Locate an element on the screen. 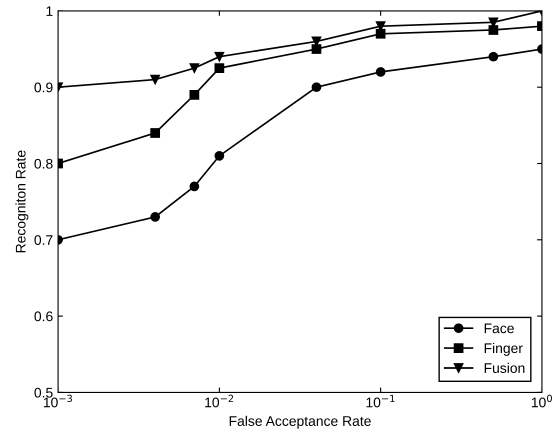 This screenshot has height=436, width=553. y-tick-label: 1 is located at coordinates (49, 11).